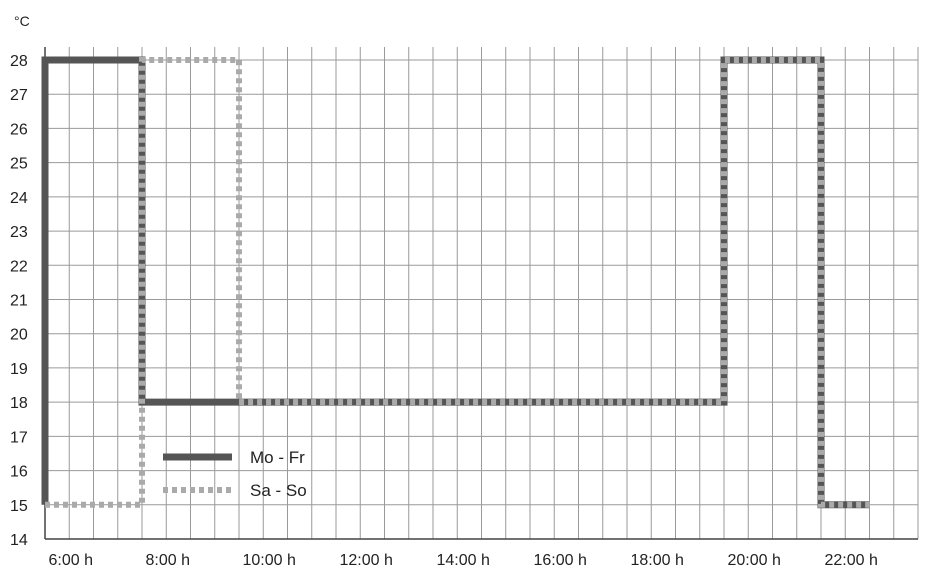  What do you see at coordinates (19, 232) in the screenshot?
I see `y-tick-label: 23` at bounding box center [19, 232].